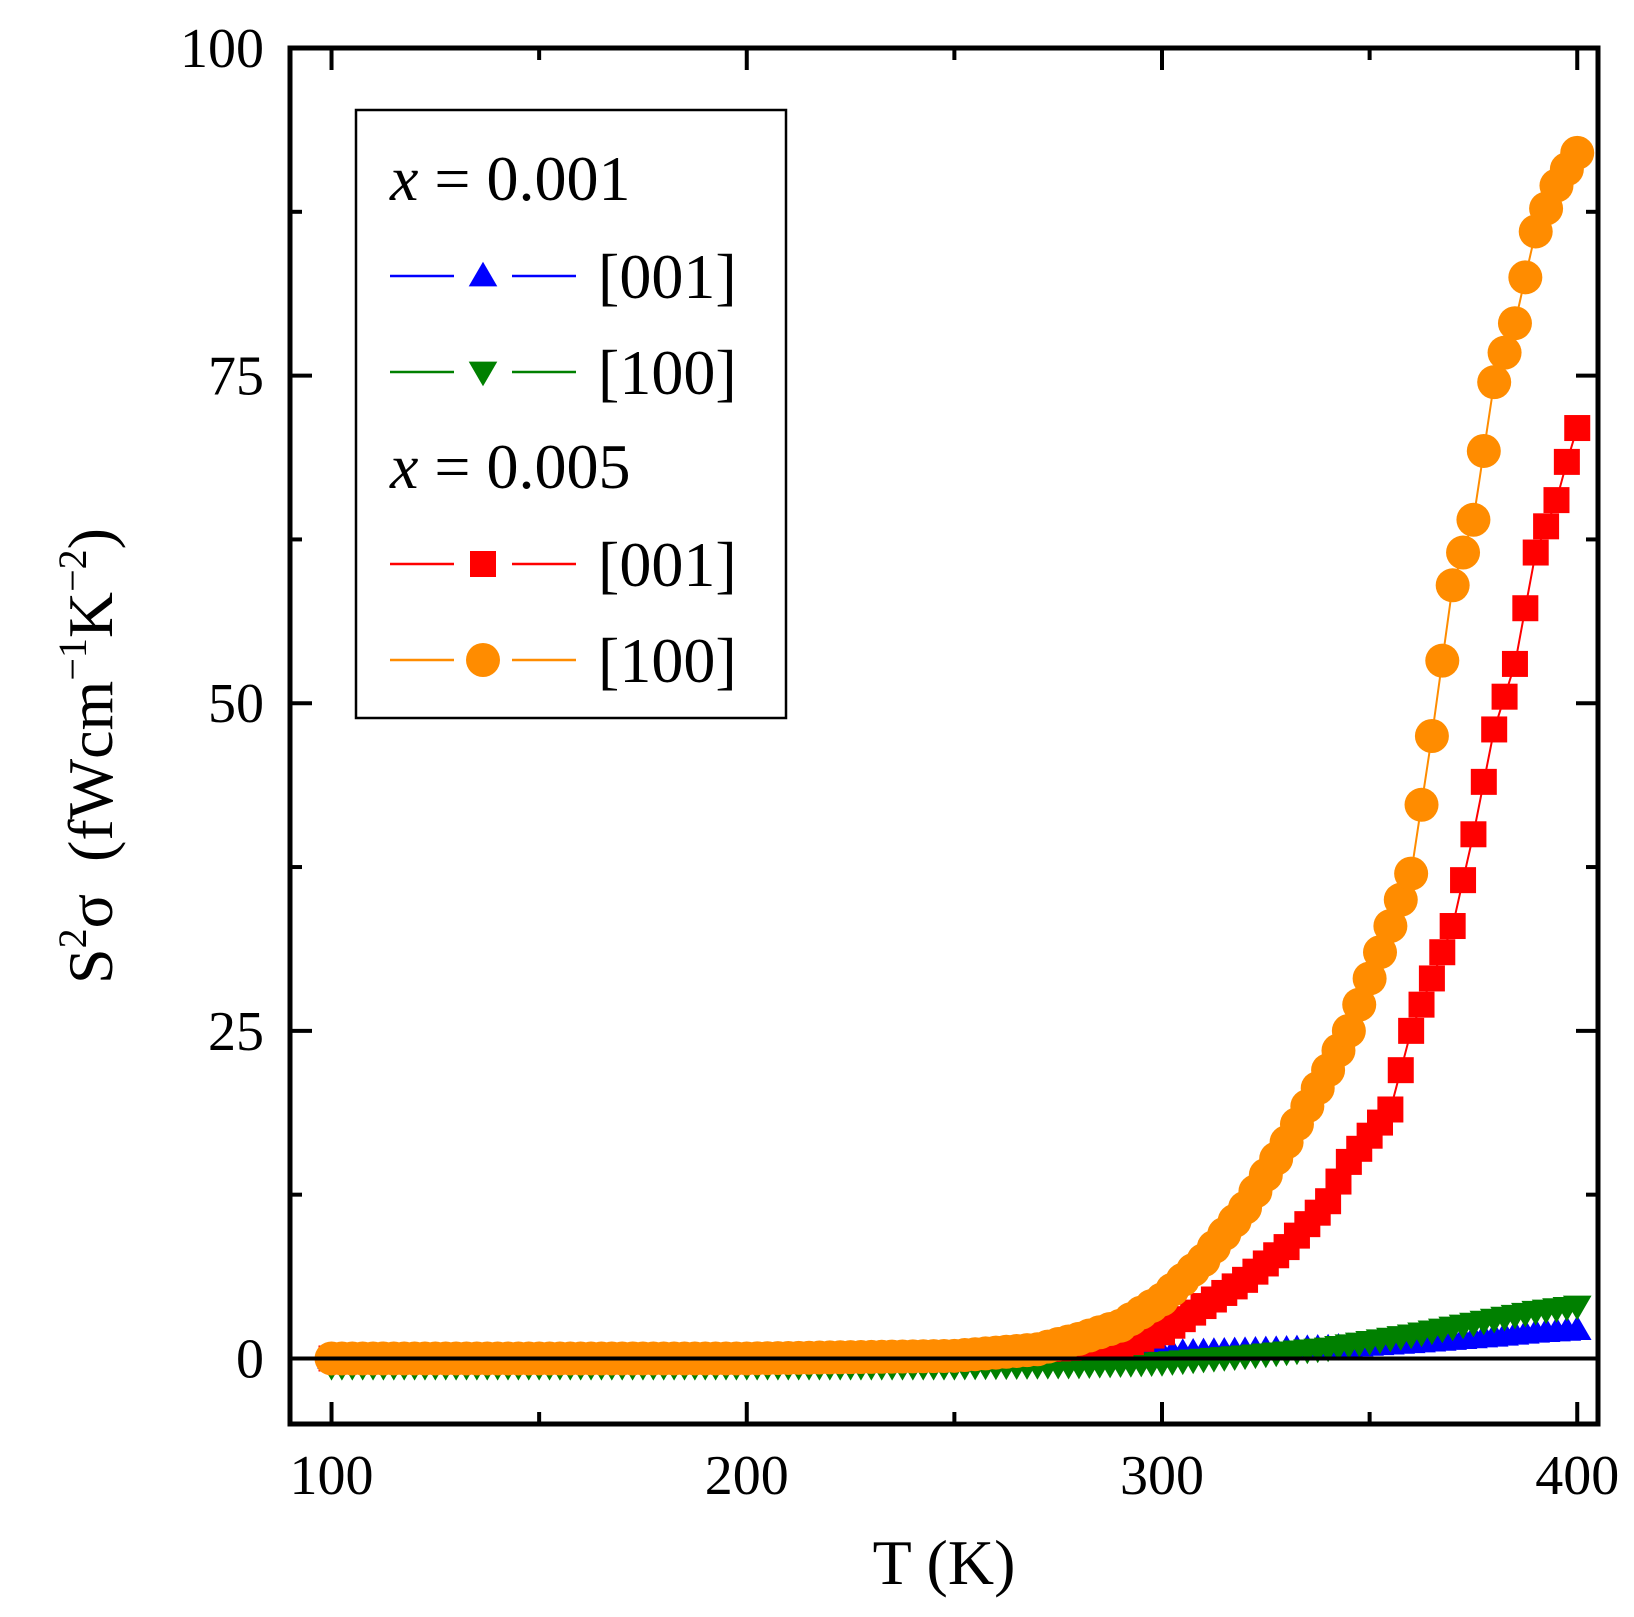  I want to click on y-axis-title-sup1: −1, so click(72, 659).